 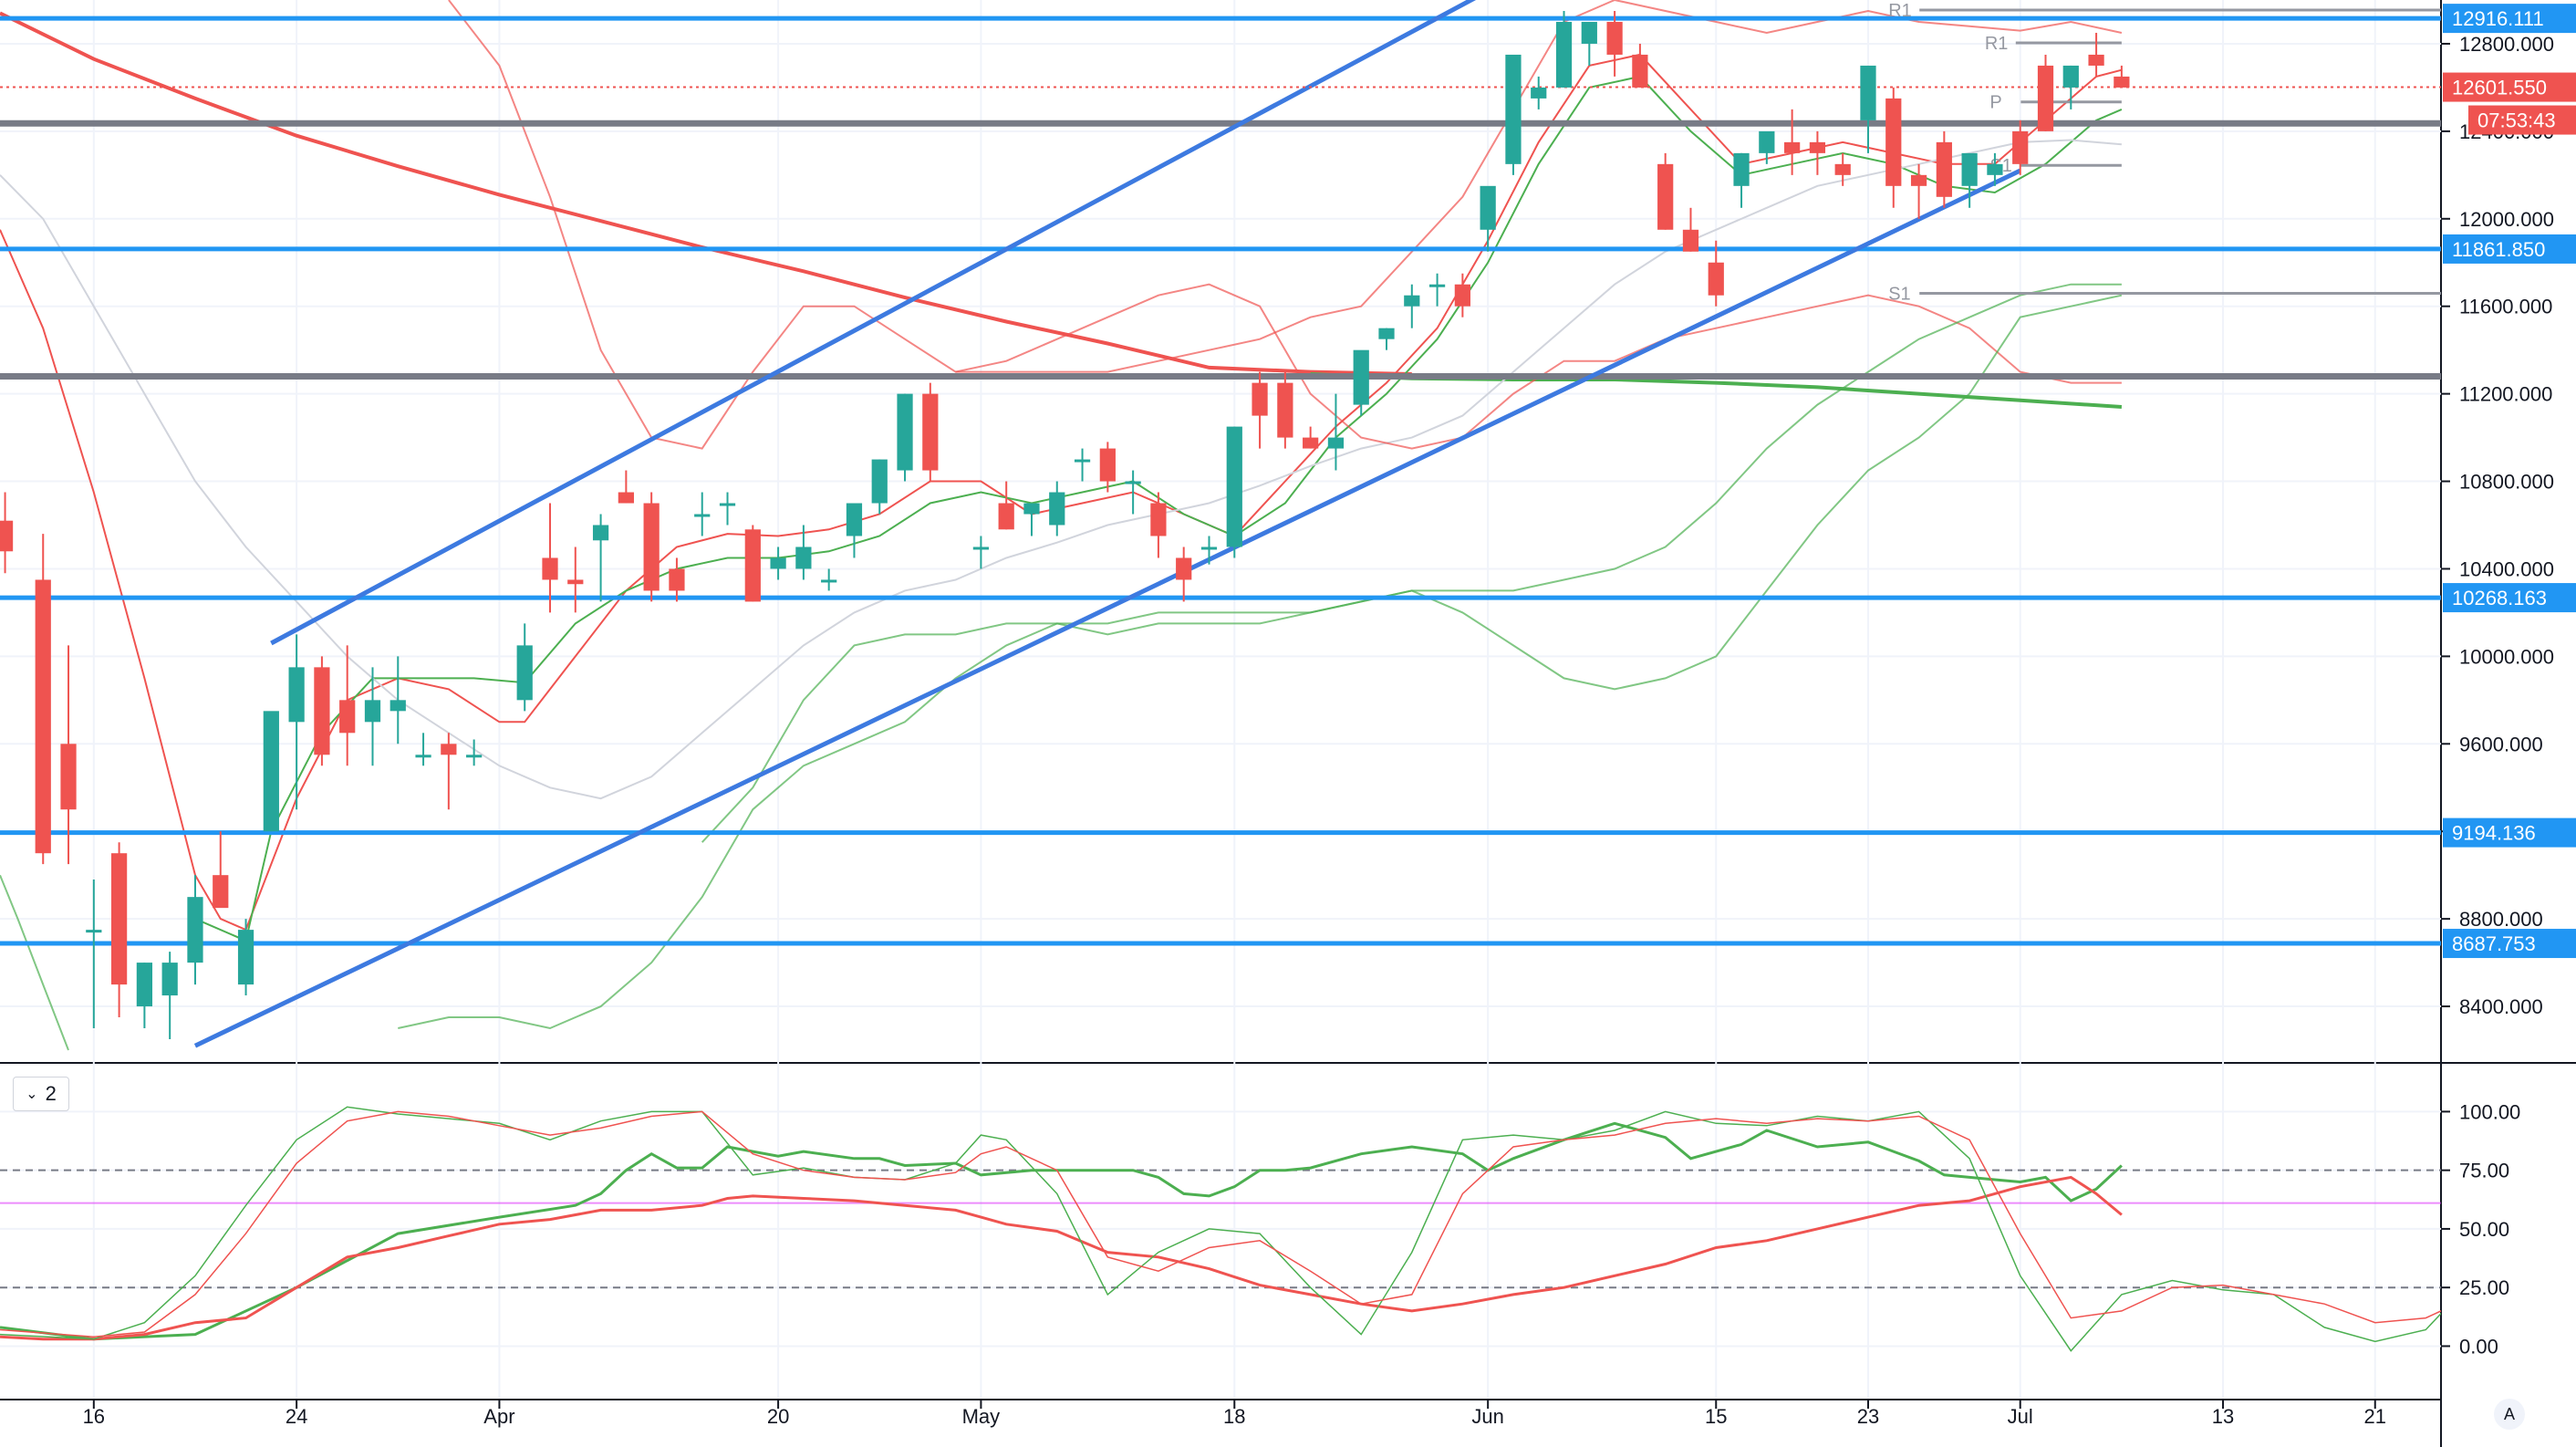 I want to click on pivot-label: S1, so click(x=1899, y=295).